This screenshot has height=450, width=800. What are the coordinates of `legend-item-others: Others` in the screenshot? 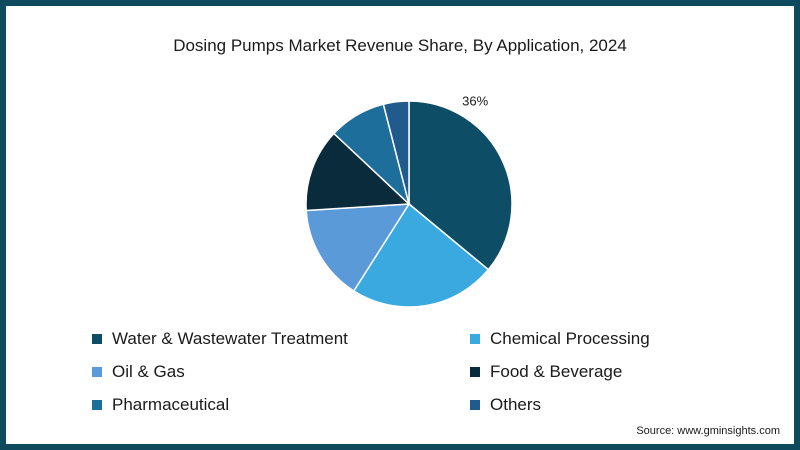 It's located at (505, 405).